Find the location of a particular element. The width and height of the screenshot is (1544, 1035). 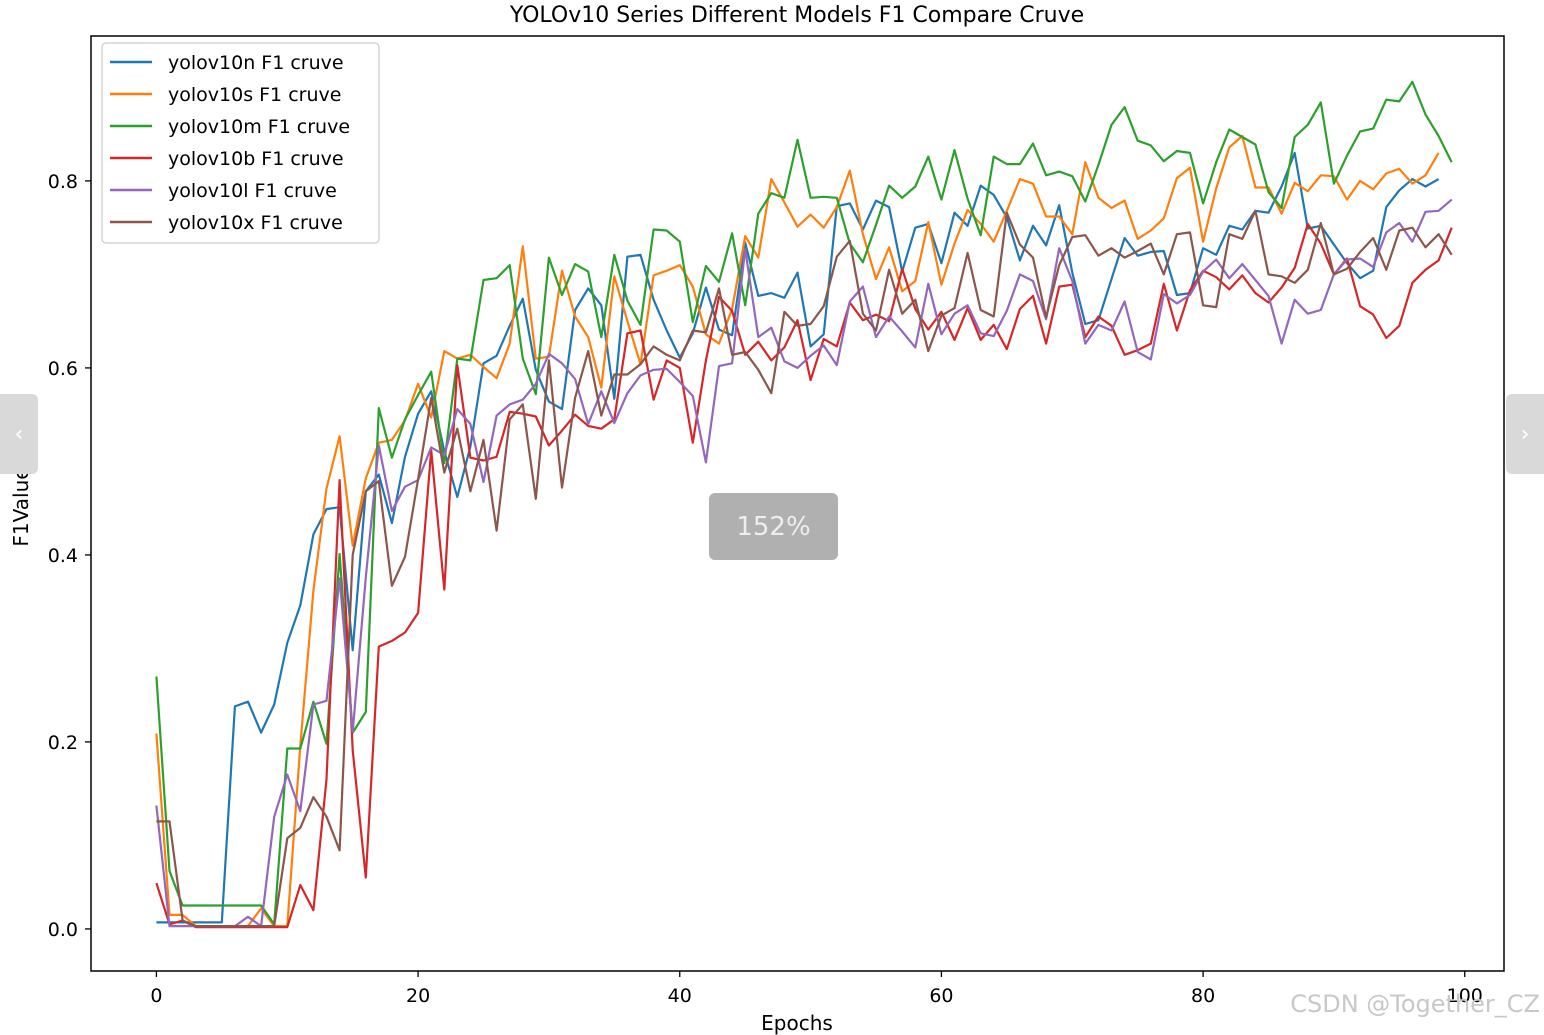

watermark: CSDN @Together_CZ is located at coordinates (1415, 1004).